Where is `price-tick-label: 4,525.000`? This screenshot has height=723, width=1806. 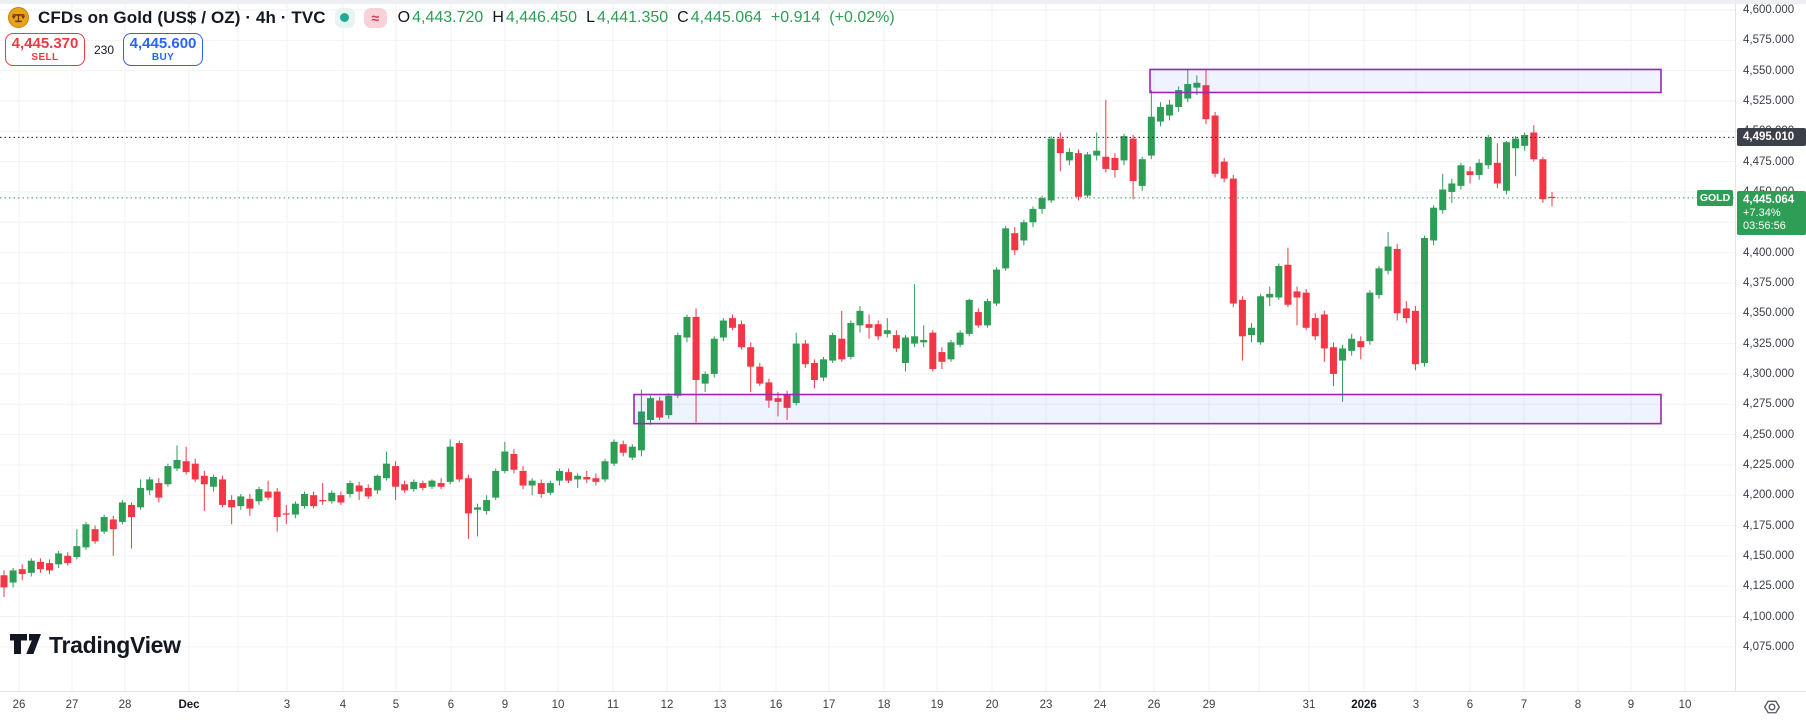
price-tick-label: 4,525.000 is located at coordinates (1769, 100).